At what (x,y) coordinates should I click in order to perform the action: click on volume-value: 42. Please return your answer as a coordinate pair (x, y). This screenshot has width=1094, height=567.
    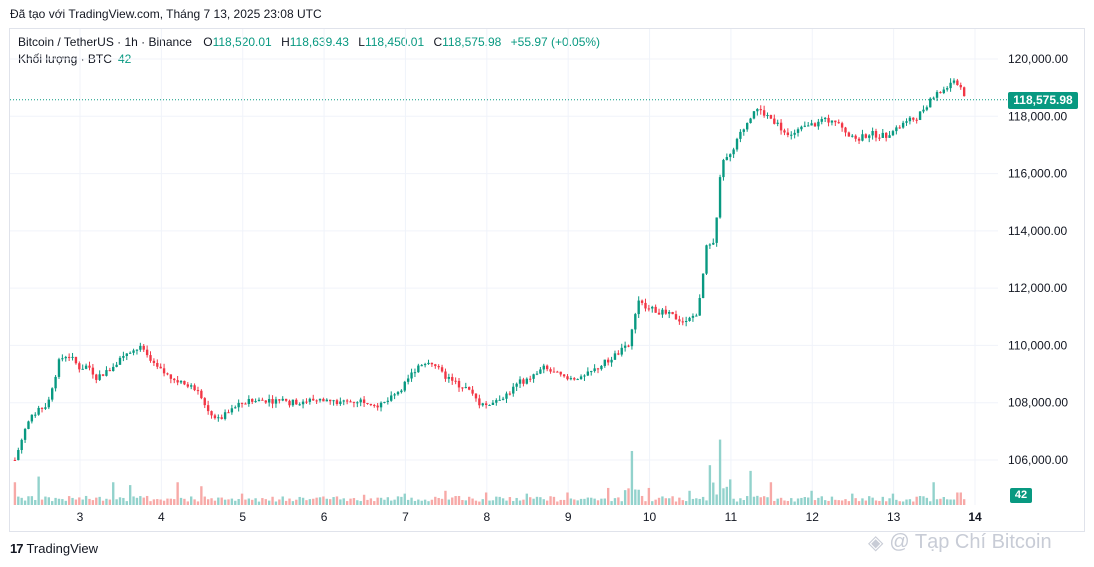
    Looking at the image, I should click on (124, 59).